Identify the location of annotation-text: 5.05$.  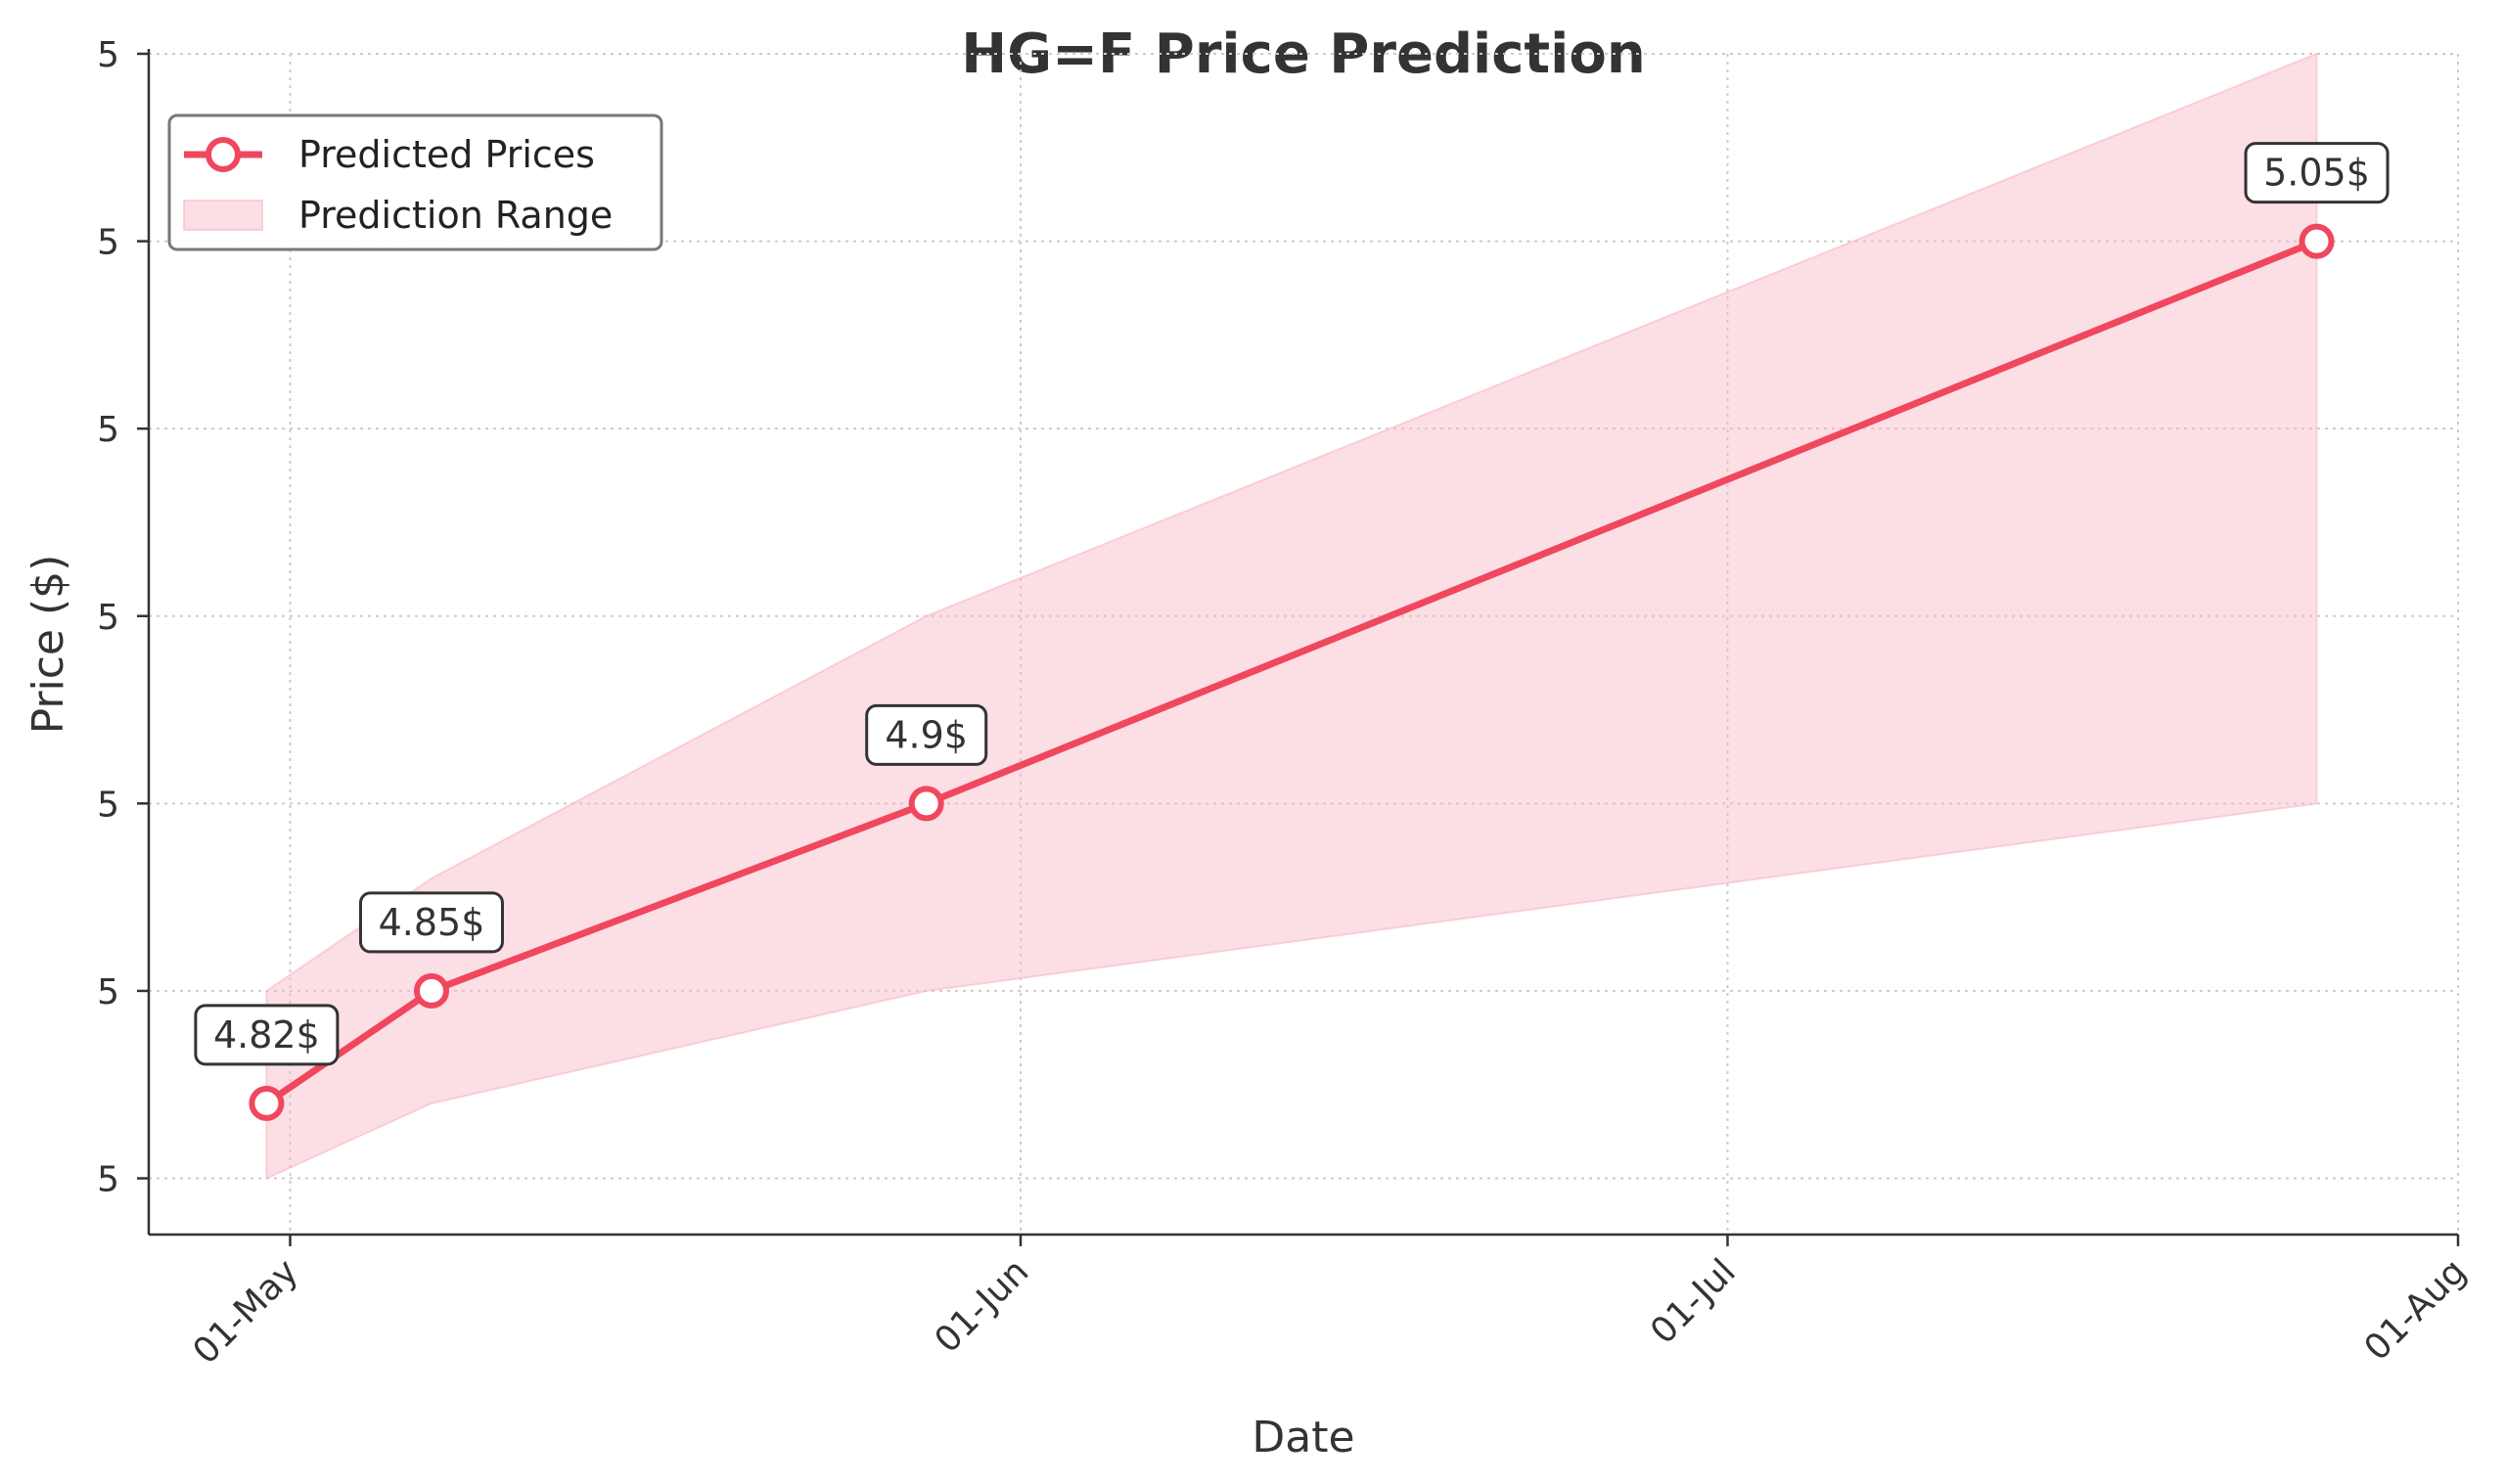
(2316, 173).